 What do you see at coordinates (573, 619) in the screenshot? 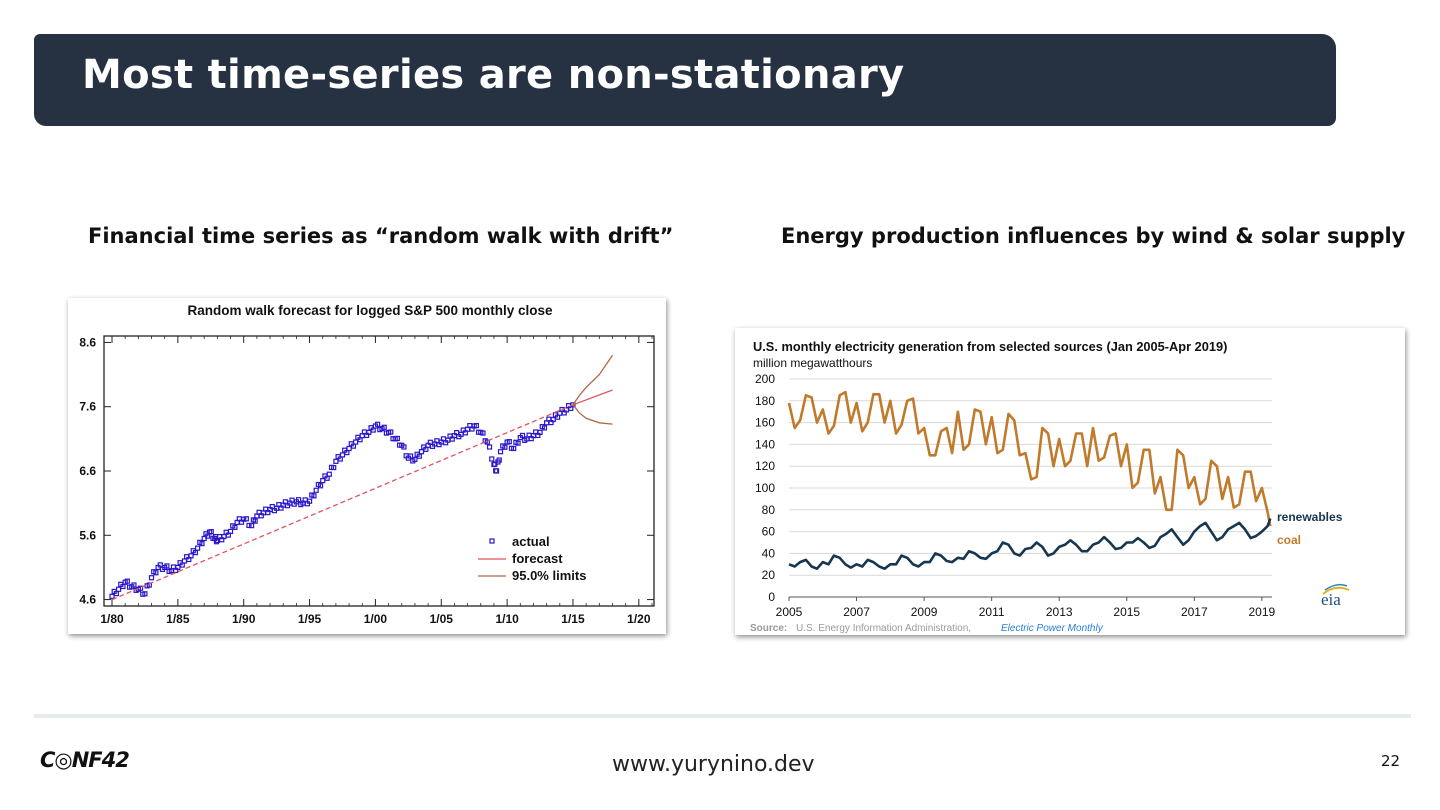
I see `sp500-x-tick-label: 1/15` at bounding box center [573, 619].